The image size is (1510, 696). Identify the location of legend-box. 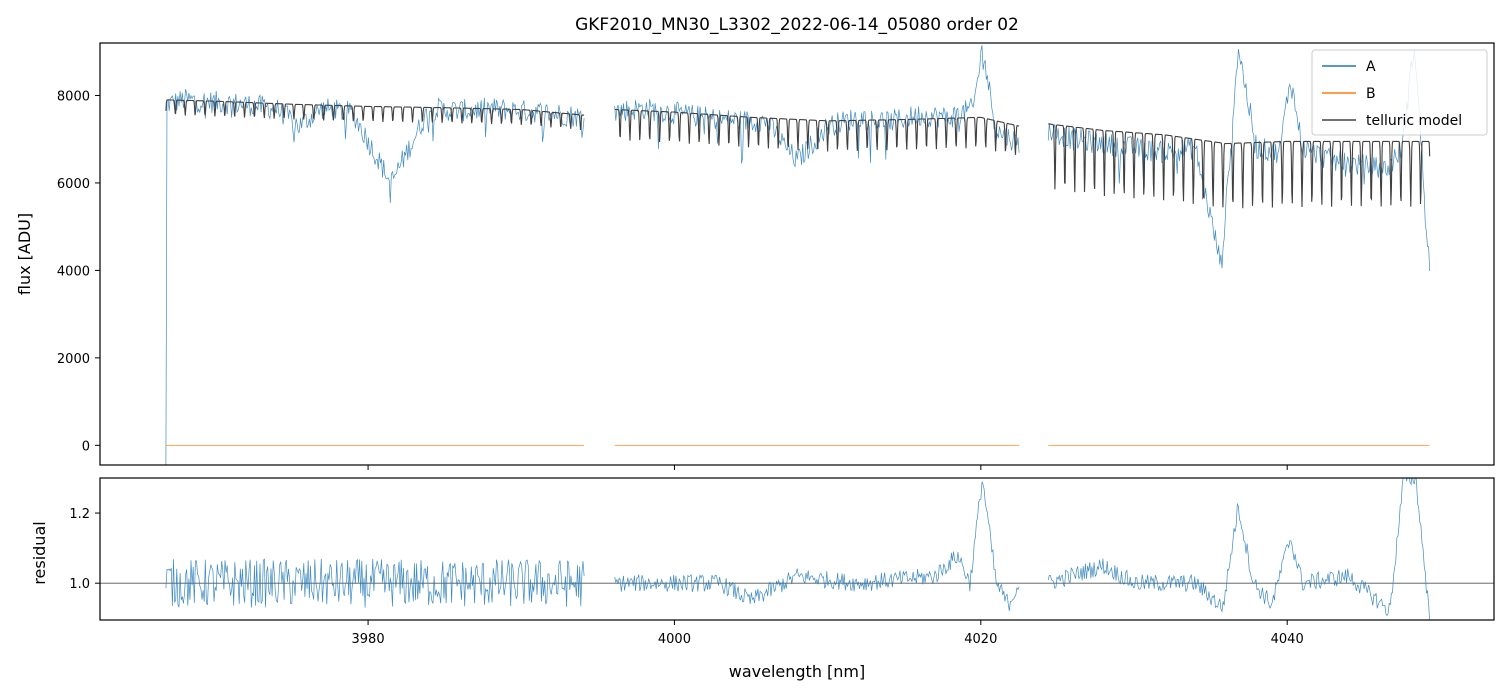
(1399, 92).